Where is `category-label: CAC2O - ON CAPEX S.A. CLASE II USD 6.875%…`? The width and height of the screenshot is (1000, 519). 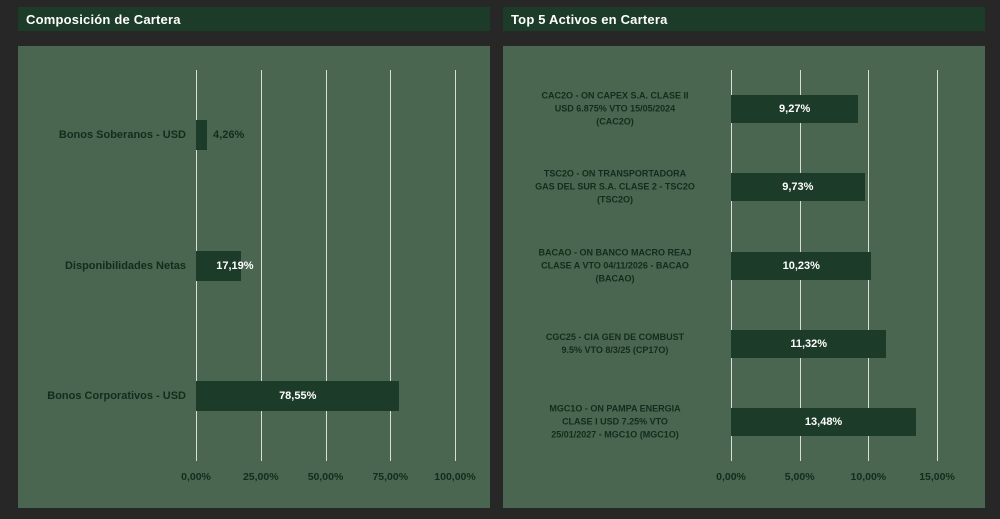 category-label: CAC2O - ON CAPEX S.A. CLASE II USD 6.875%… is located at coordinates (615, 108).